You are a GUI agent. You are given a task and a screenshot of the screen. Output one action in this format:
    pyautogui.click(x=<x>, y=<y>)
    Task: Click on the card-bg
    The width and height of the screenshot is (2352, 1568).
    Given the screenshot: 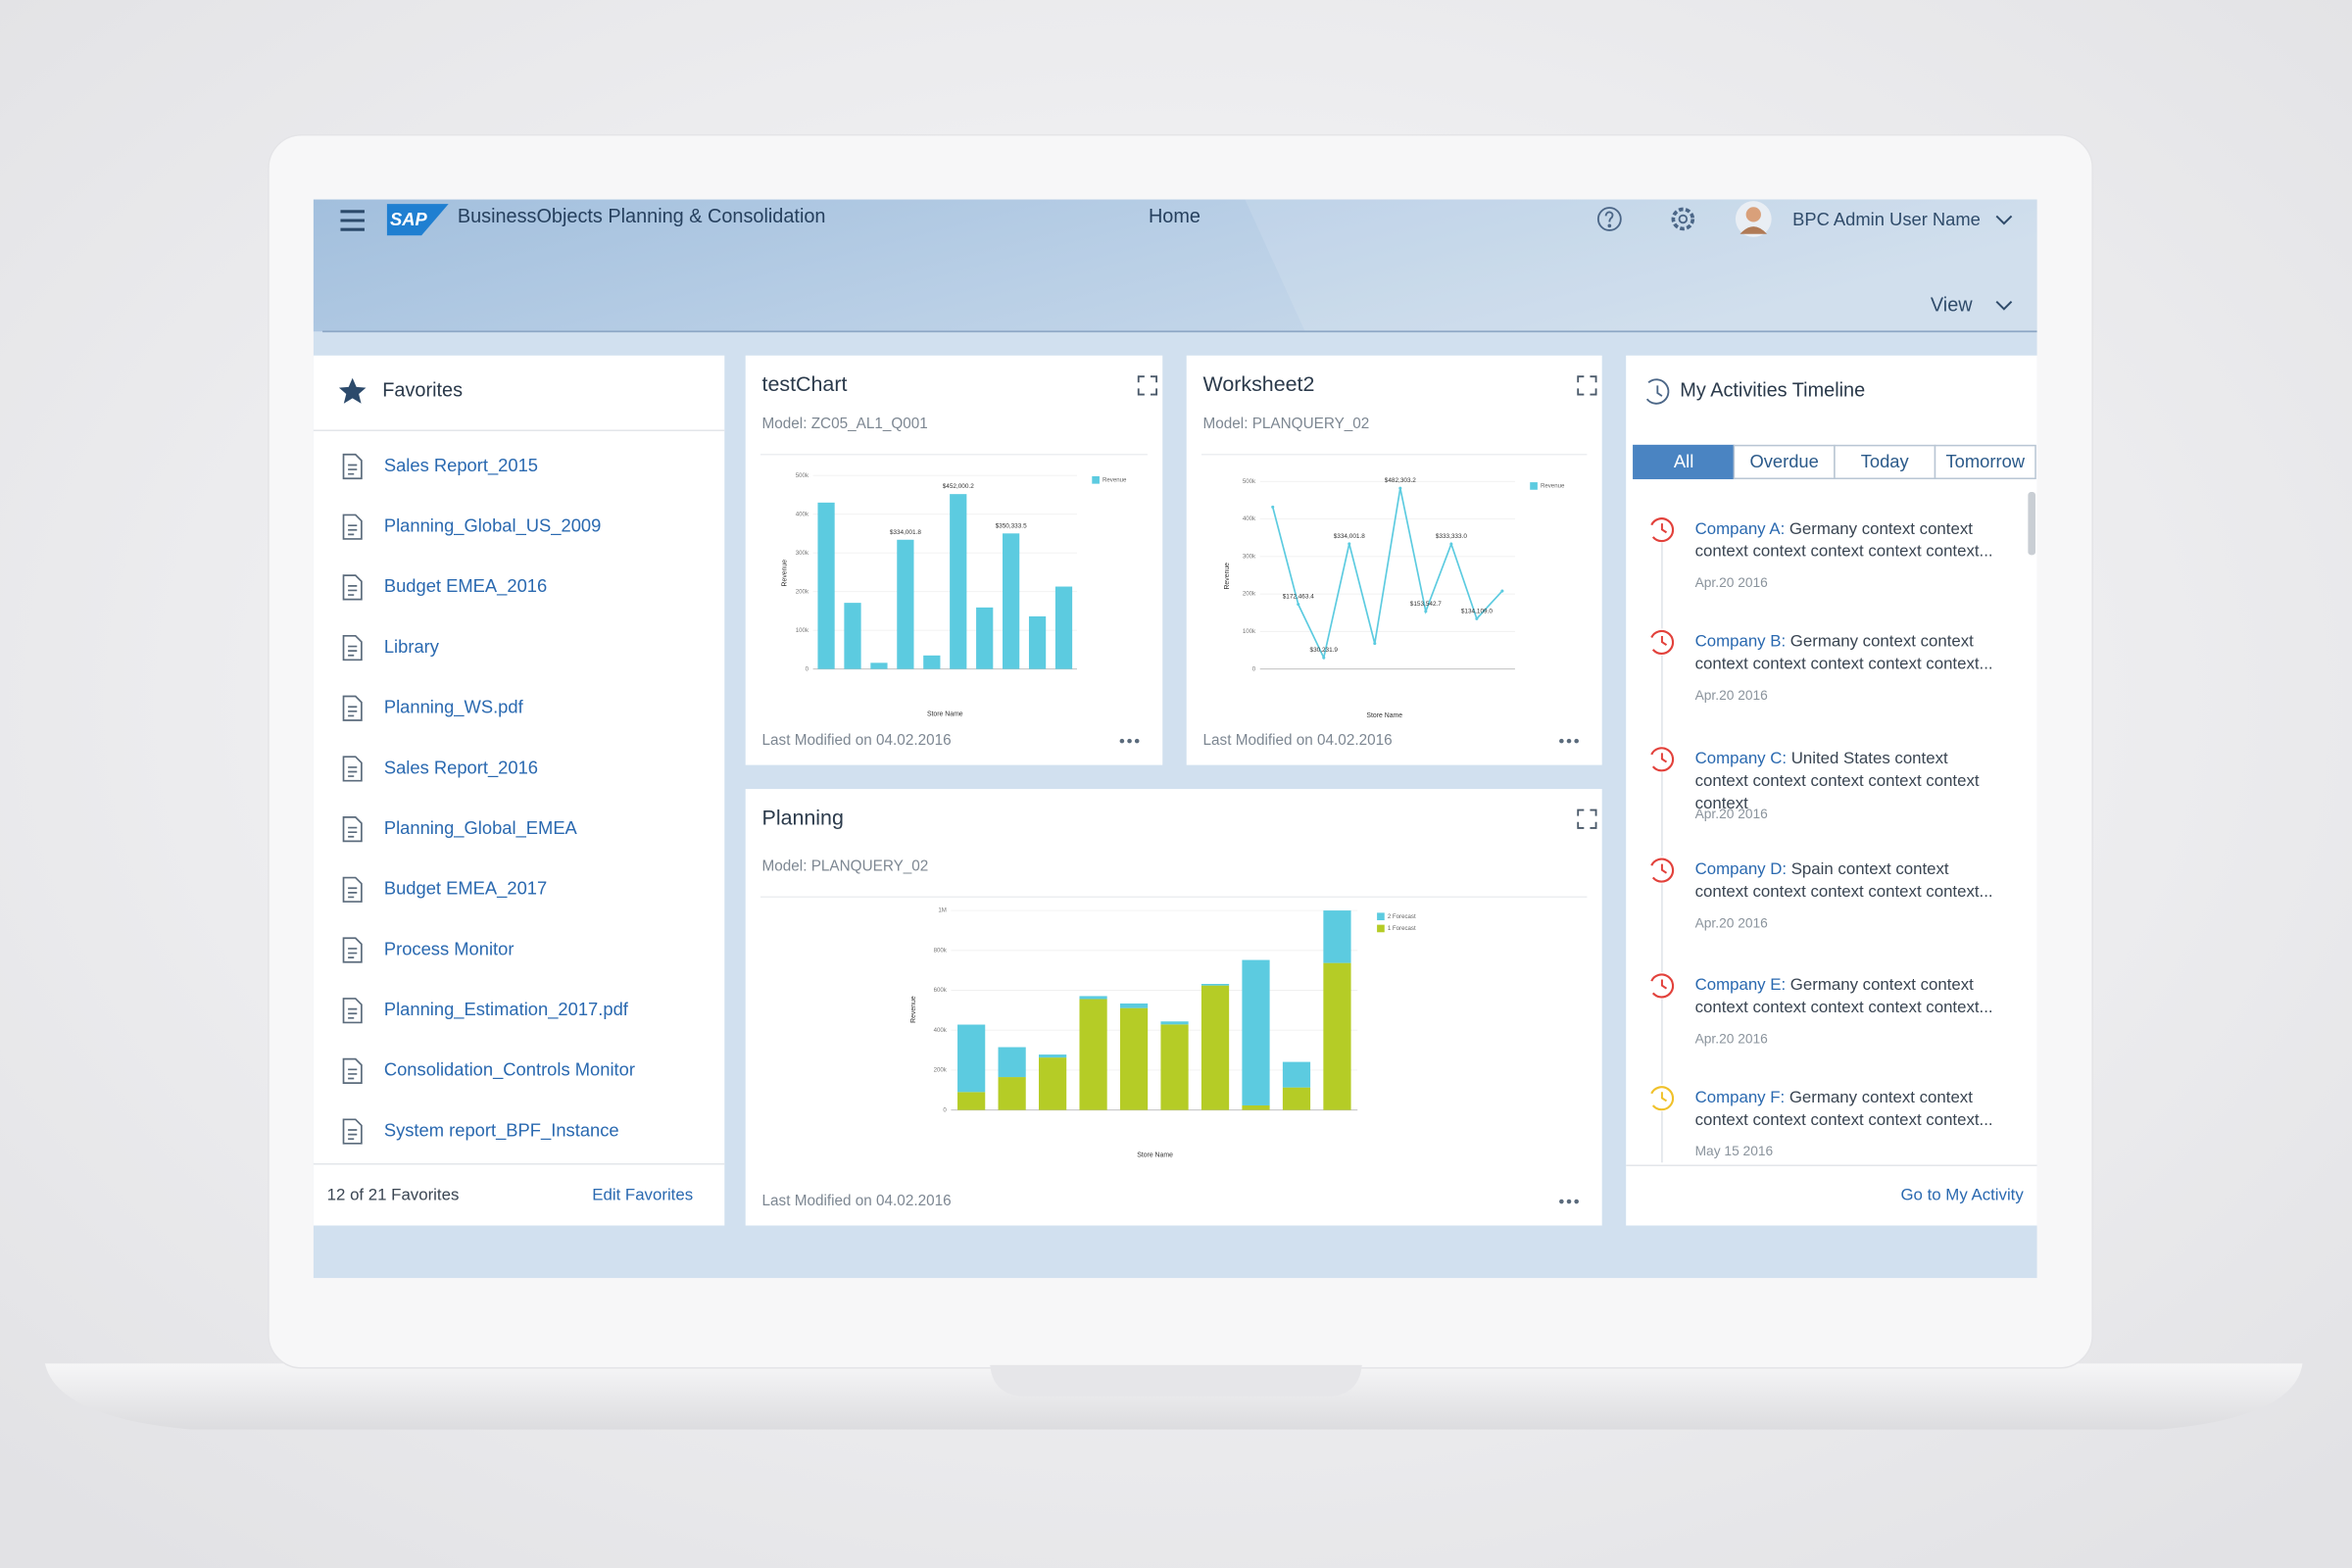 What is the action you would take?
    pyautogui.click(x=1394, y=560)
    